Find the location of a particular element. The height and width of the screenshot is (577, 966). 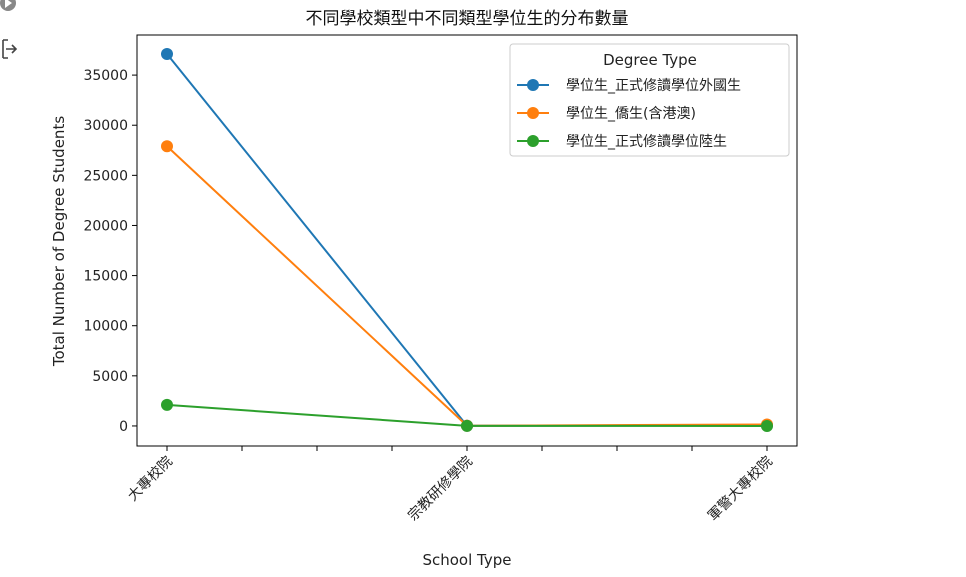

x-axis-label: School Type is located at coordinates (466, 560).